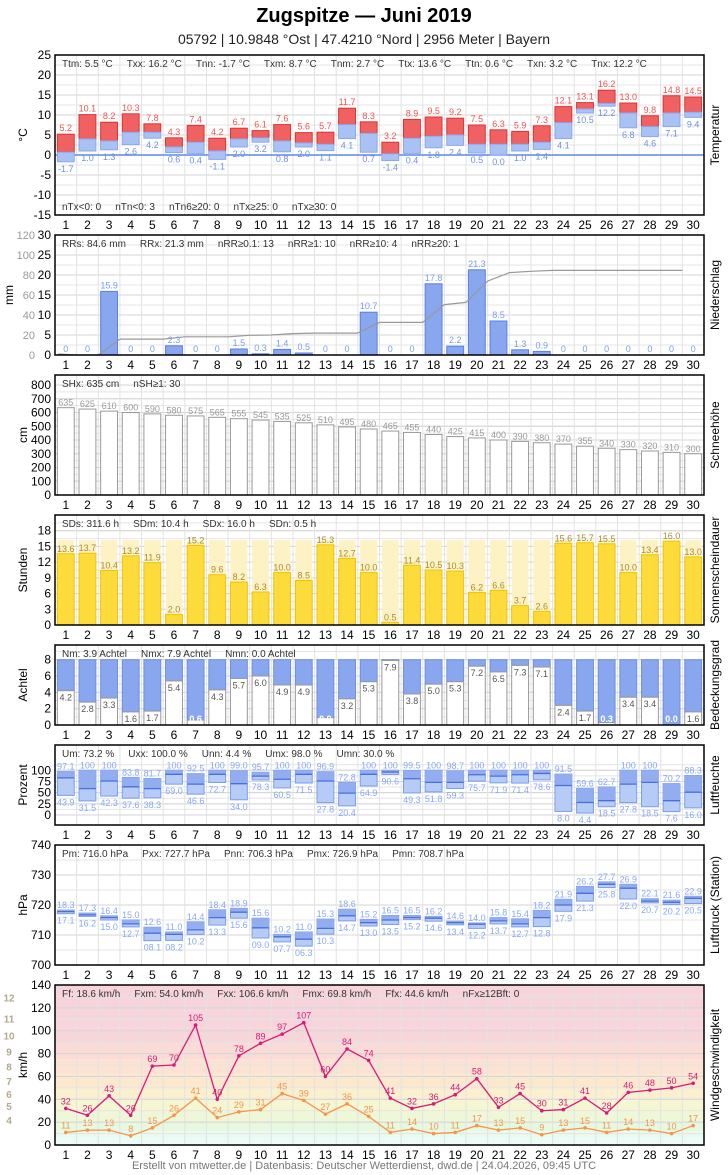 This screenshot has height=1175, width=728. I want to click on stat-stats_top: Pnn: 706.3 hPa, so click(258, 854).